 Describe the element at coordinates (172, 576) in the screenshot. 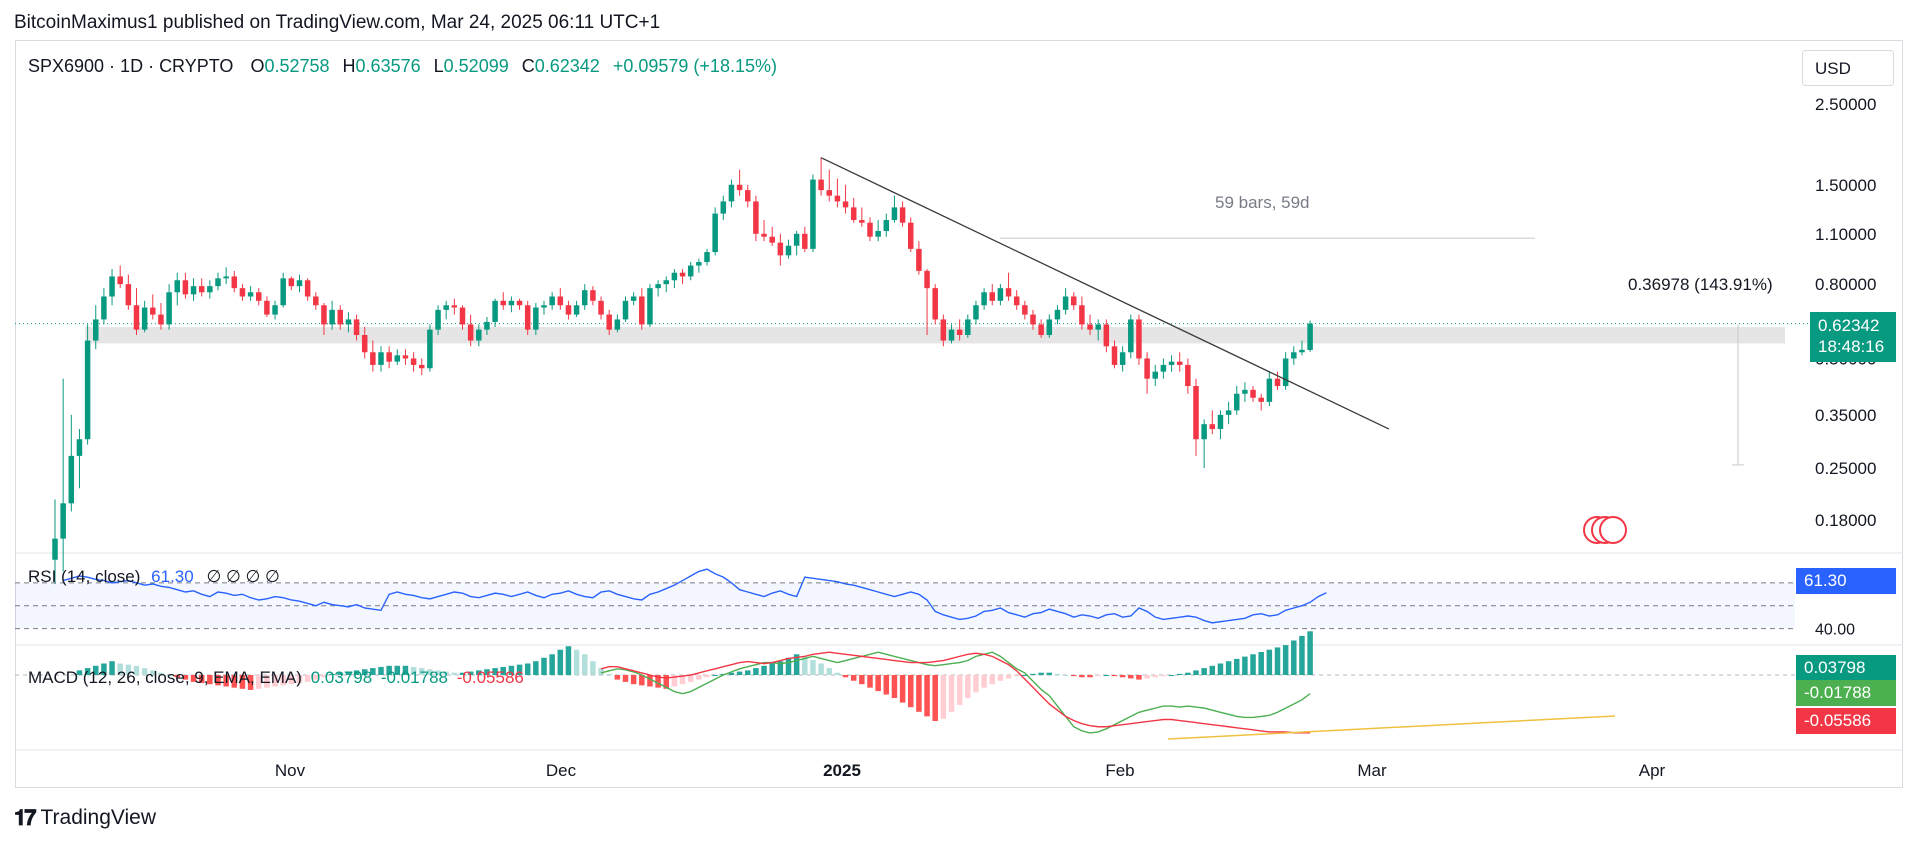

I see `rsi-value: 61.30` at that location.